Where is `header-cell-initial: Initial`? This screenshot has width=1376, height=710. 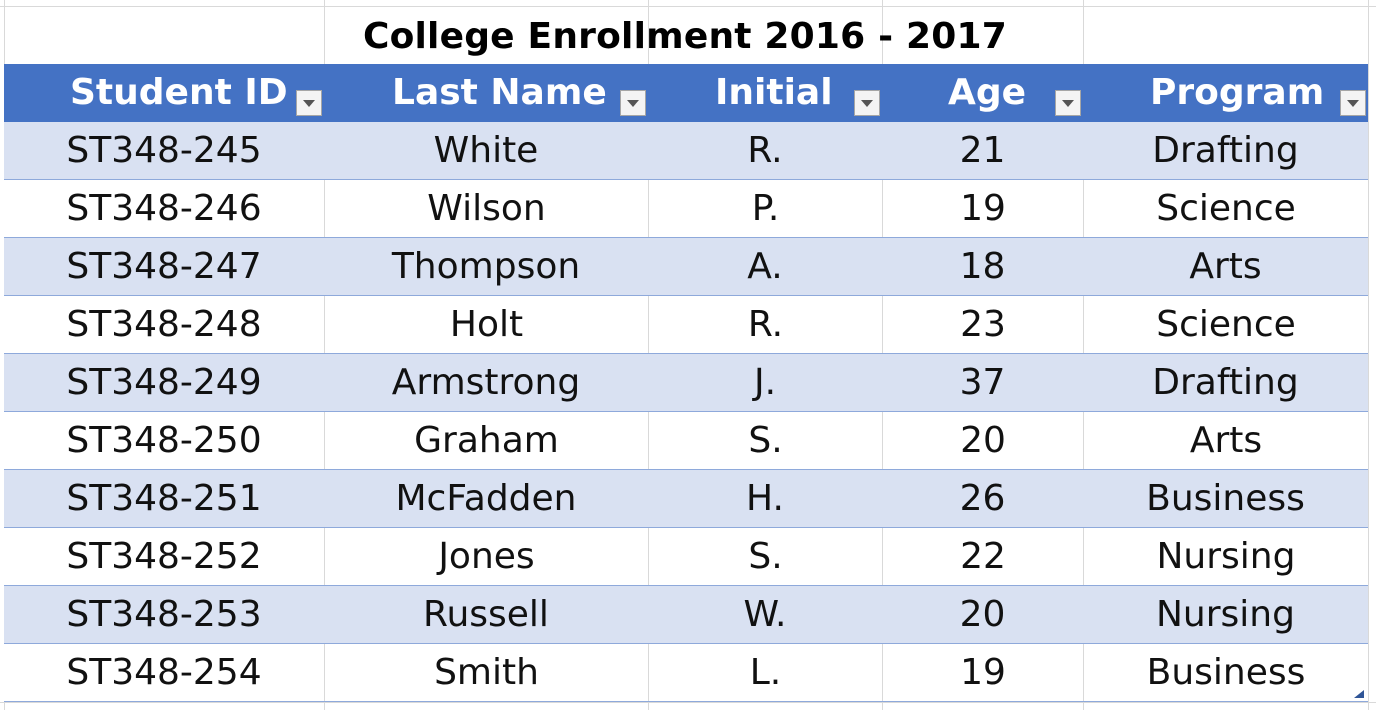 header-cell-initial: Initial is located at coordinates (765, 92).